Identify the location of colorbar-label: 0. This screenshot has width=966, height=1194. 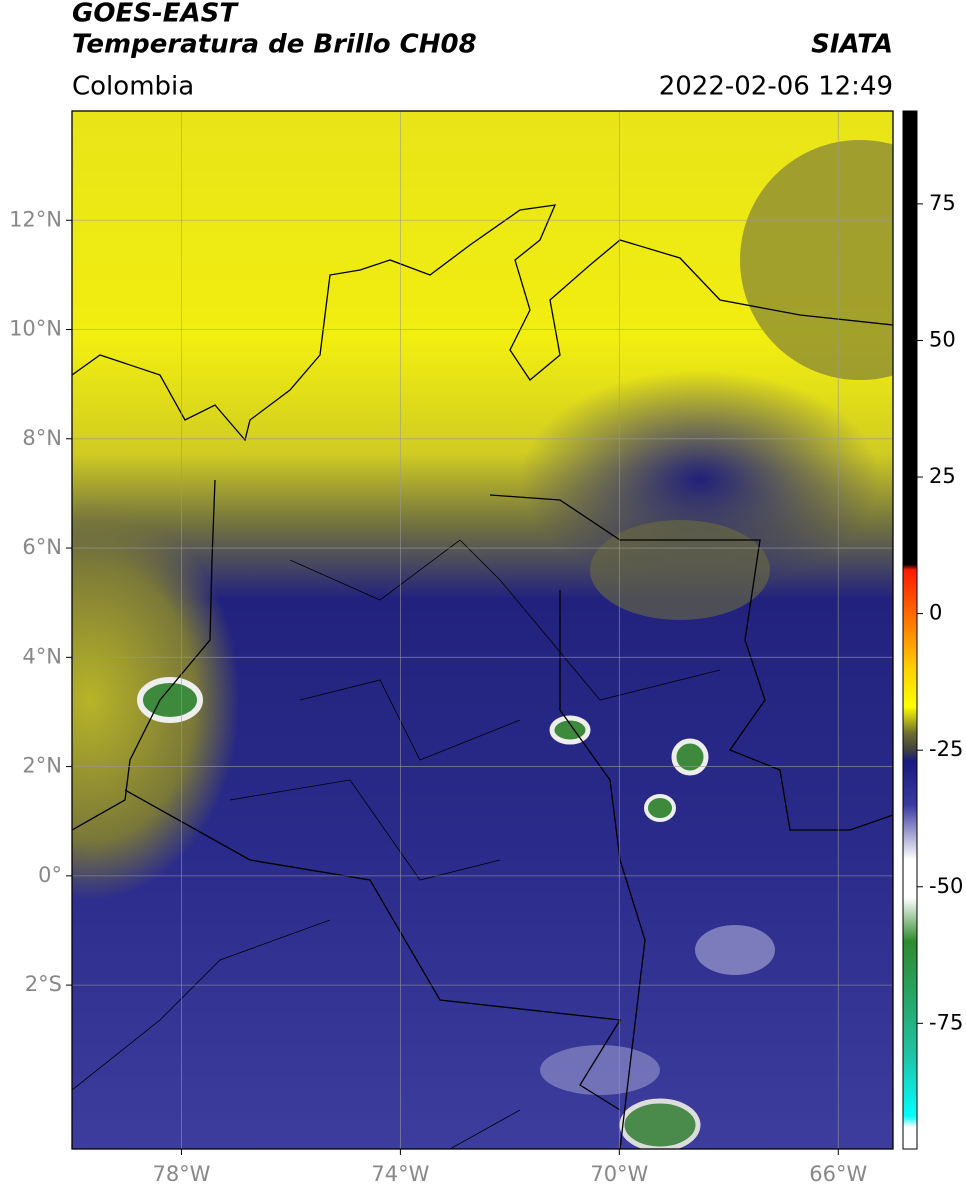
(935, 613).